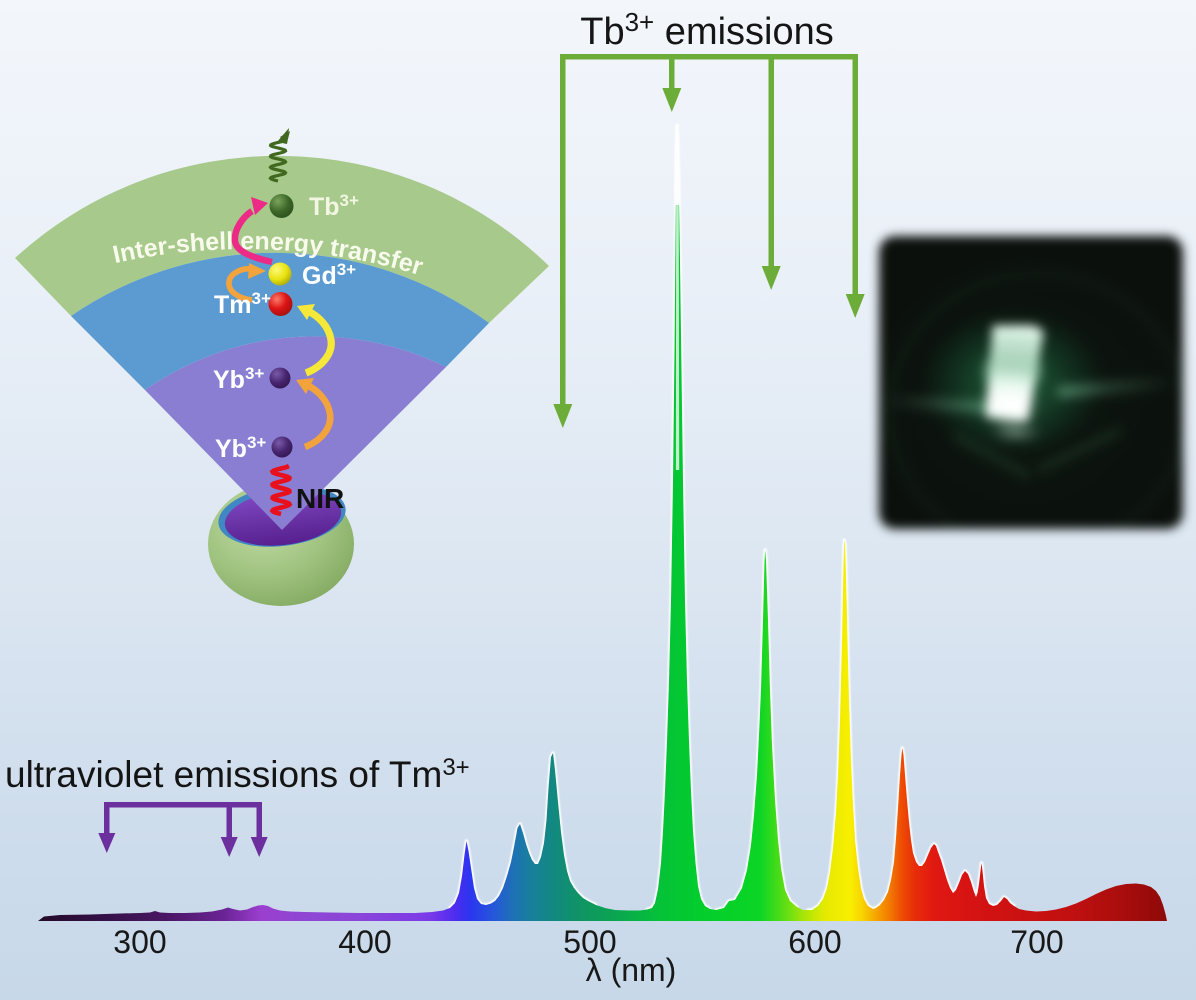 Image resolution: width=1196 pixels, height=1000 pixels. What do you see at coordinates (707, 30) in the screenshot?
I see `svg-text: Tb3+ emissions` at bounding box center [707, 30].